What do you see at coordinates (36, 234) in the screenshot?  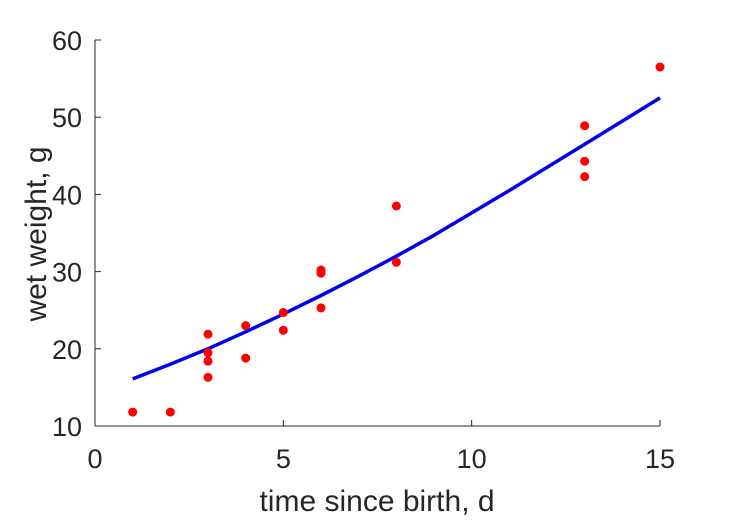 I see `y-axis-label: wet weight, g` at bounding box center [36, 234].